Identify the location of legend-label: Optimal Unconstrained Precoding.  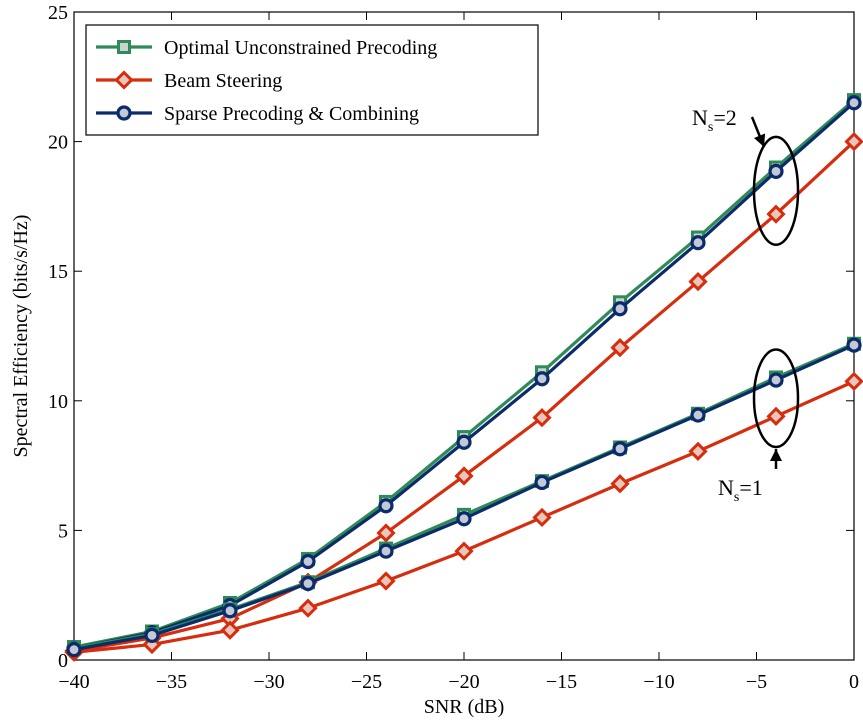
(300, 48).